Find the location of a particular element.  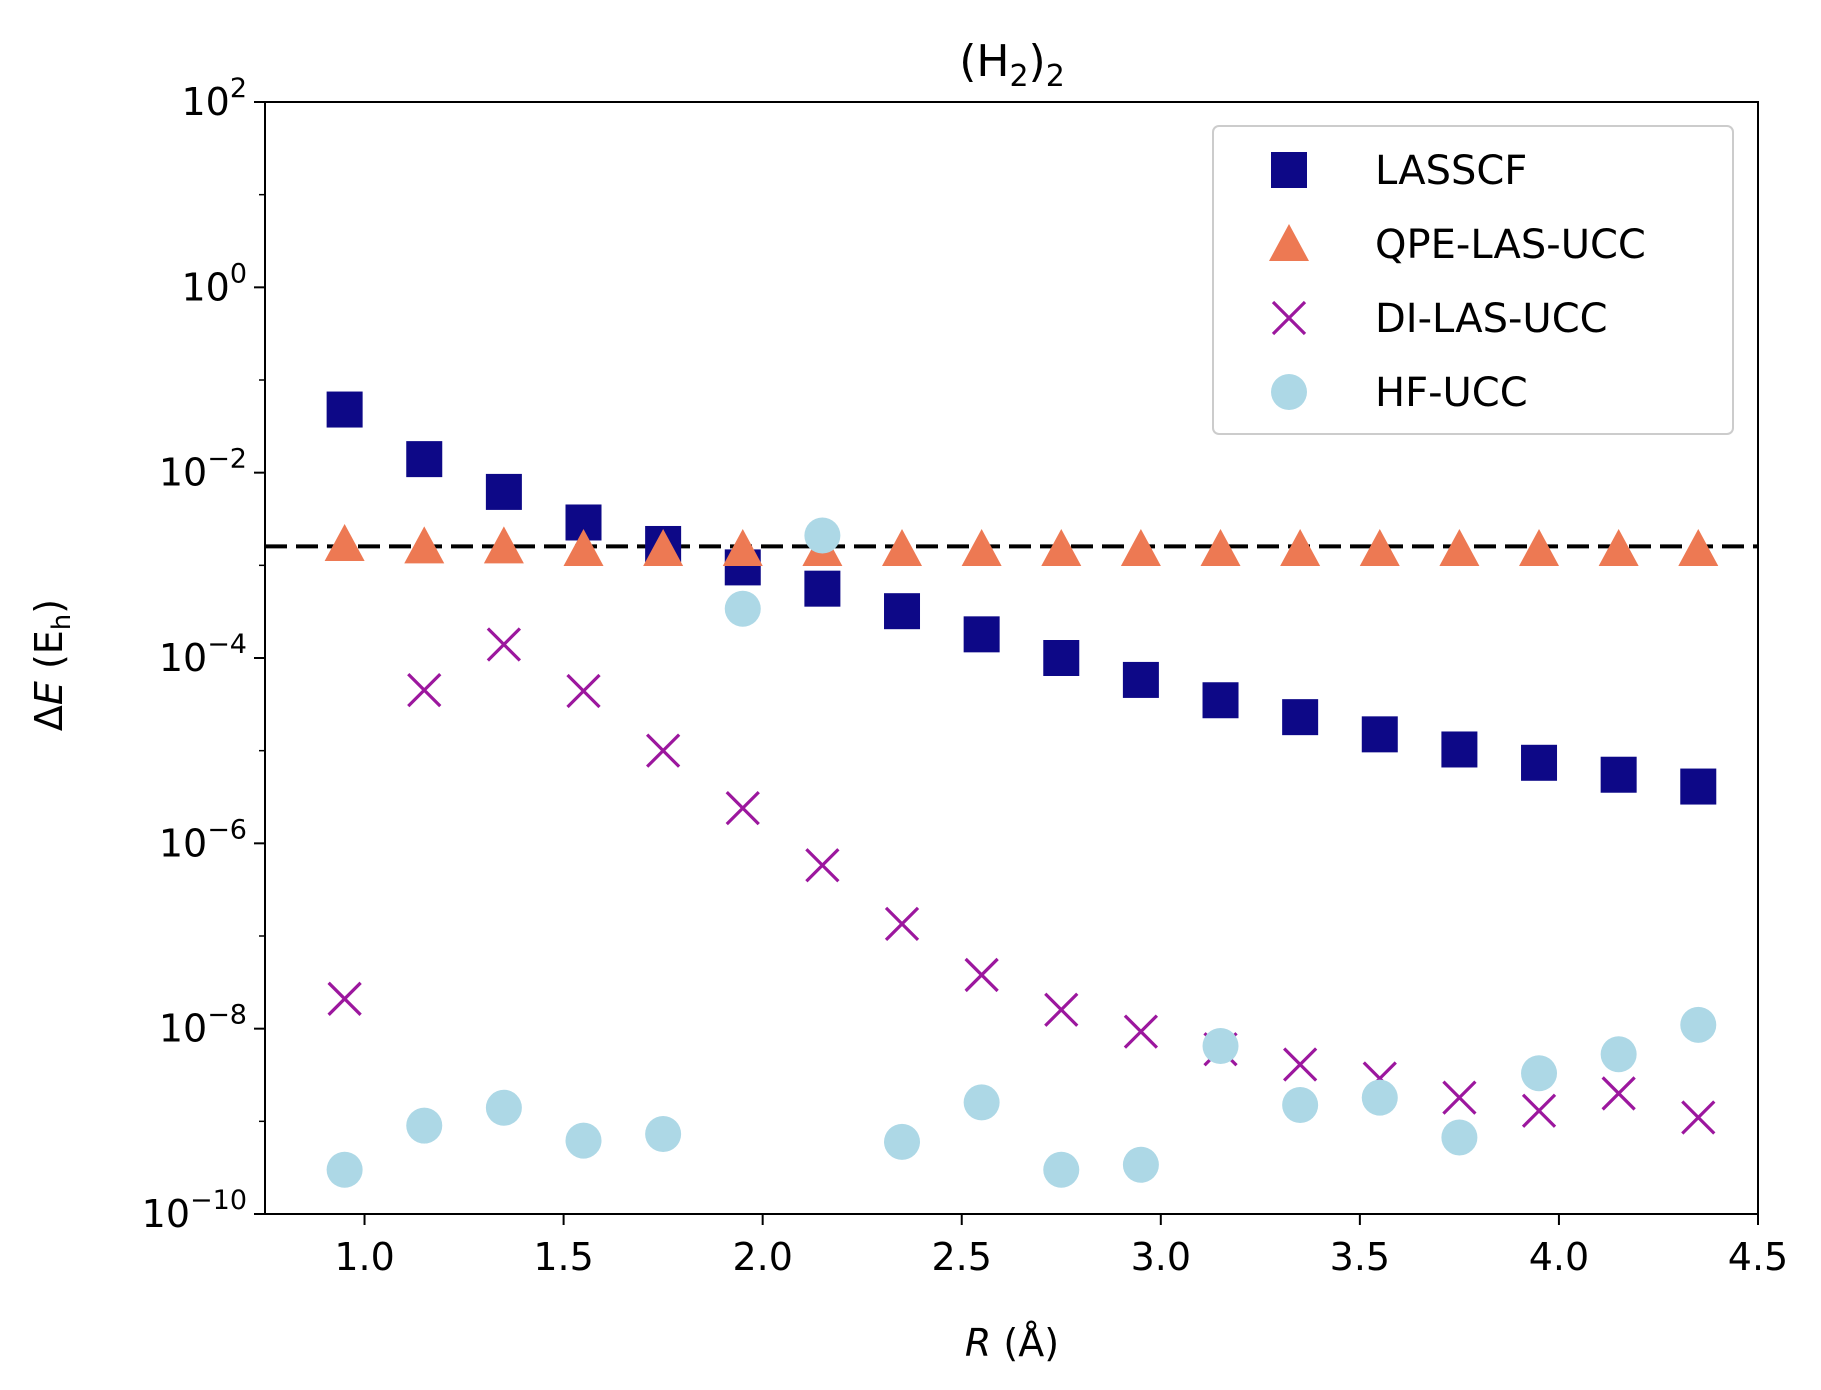

y-tick-label: 10⁻¹⁰ is located at coordinates (194, 1210).